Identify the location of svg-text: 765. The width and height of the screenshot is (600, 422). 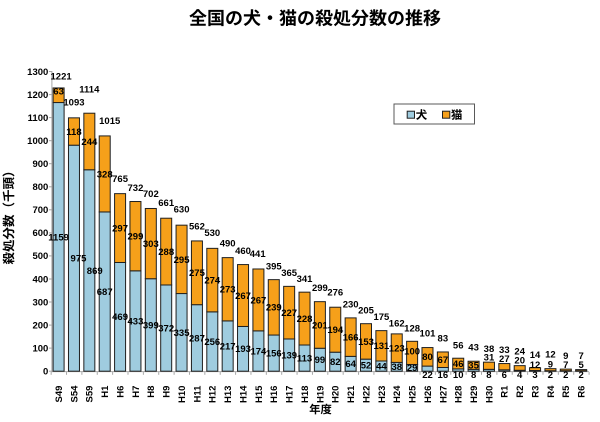
(120, 179).